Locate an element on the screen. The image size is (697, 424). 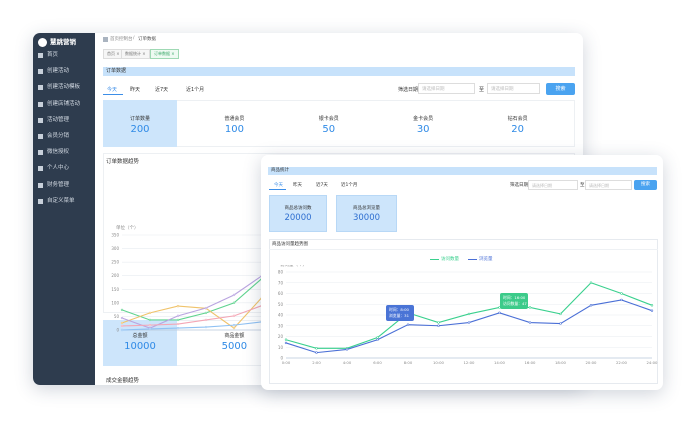
breadcrumb-sep: / is located at coordinates (134, 38).